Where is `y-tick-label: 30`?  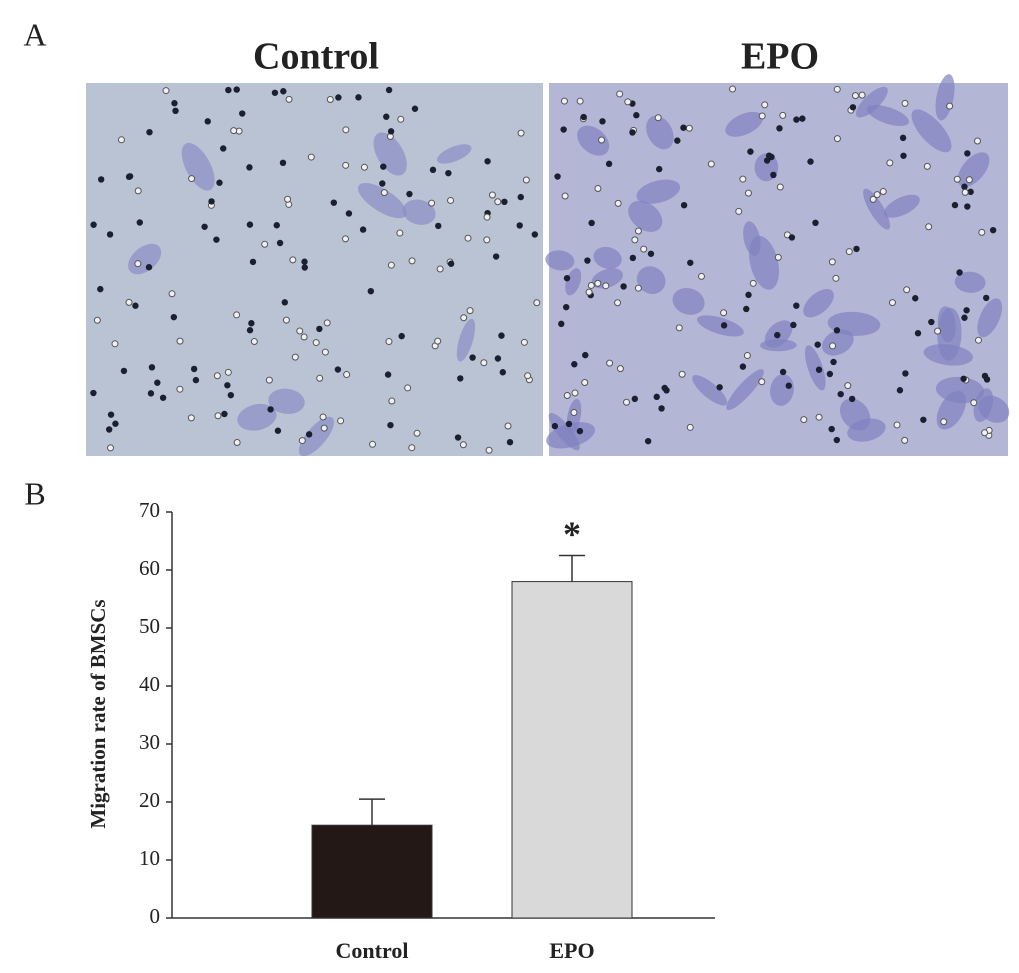
y-tick-label: 30 is located at coordinates (149, 742).